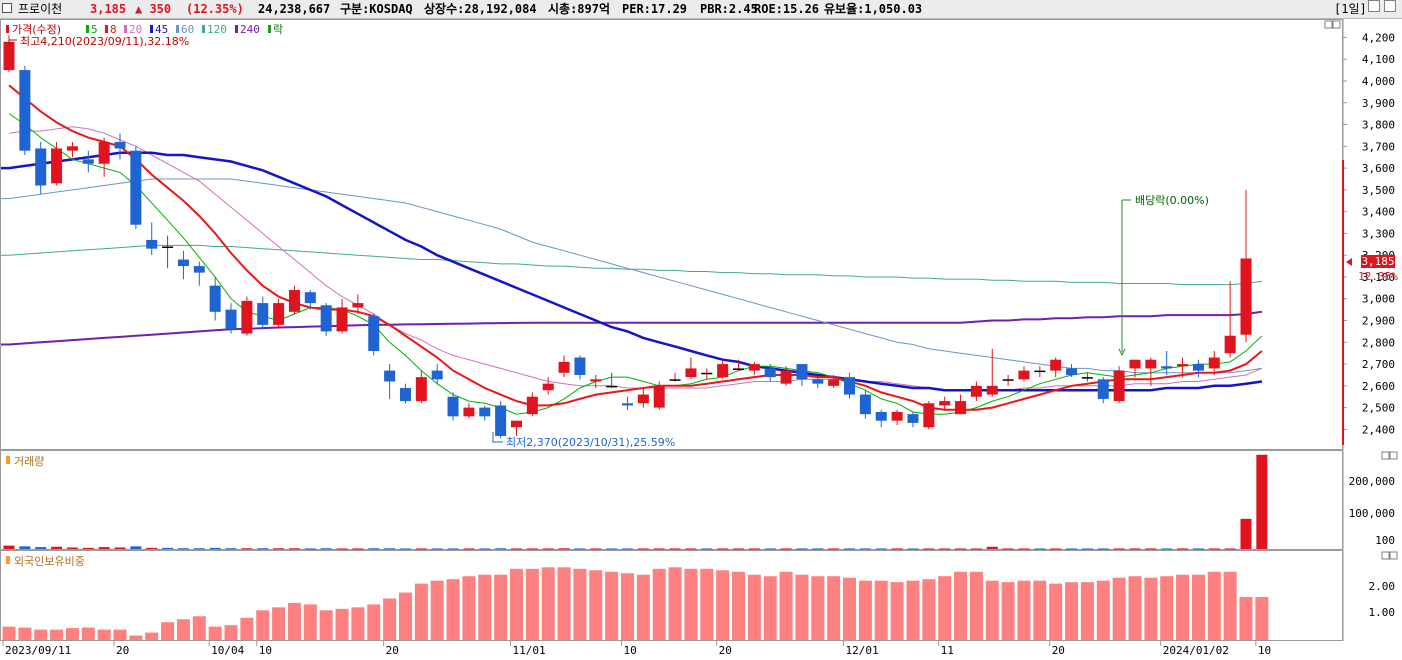  I want to click on price-panel-restore-icon, so click(1328, 24).